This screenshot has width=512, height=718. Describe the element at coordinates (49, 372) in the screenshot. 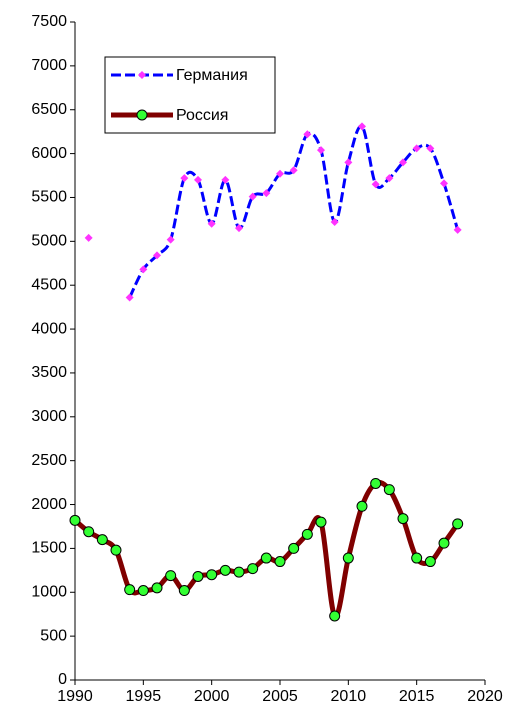

I see `y-tick-label: 3500` at that location.